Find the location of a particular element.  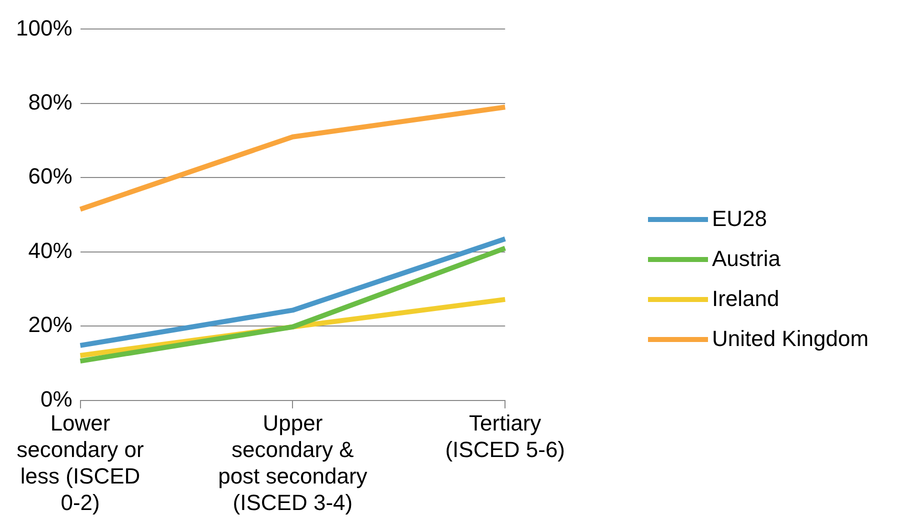

y-tick-label: 60% is located at coordinates (50, 176).